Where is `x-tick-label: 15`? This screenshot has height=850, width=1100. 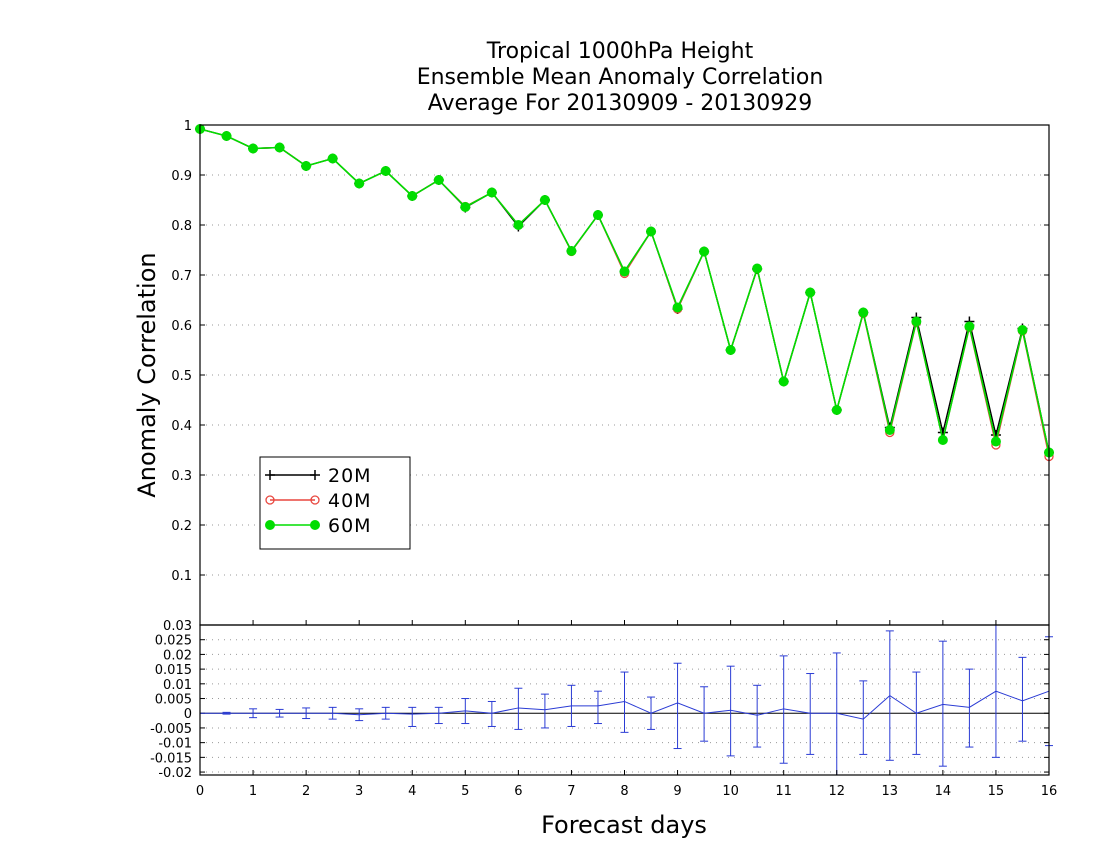
x-tick-label: 15 is located at coordinates (996, 791).